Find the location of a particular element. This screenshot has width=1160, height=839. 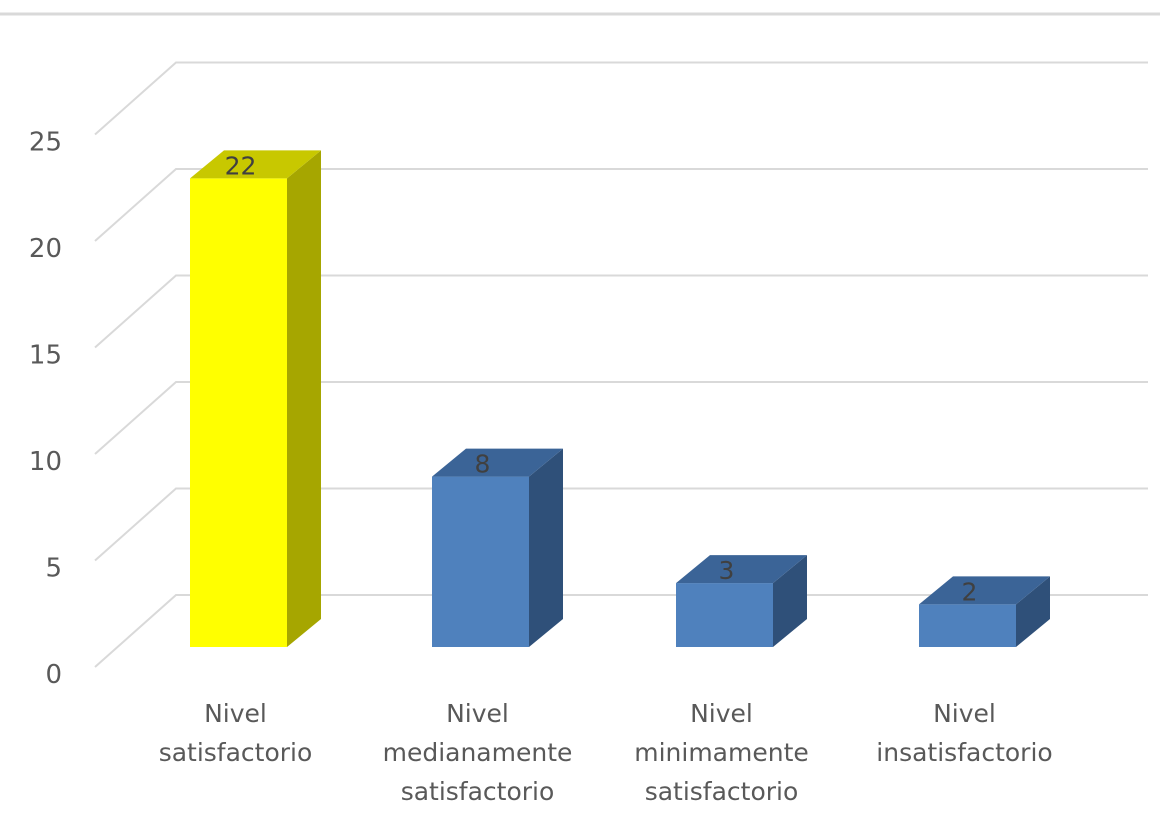

category-label-1: Nivel satisfactorio is located at coordinates (236, 733).